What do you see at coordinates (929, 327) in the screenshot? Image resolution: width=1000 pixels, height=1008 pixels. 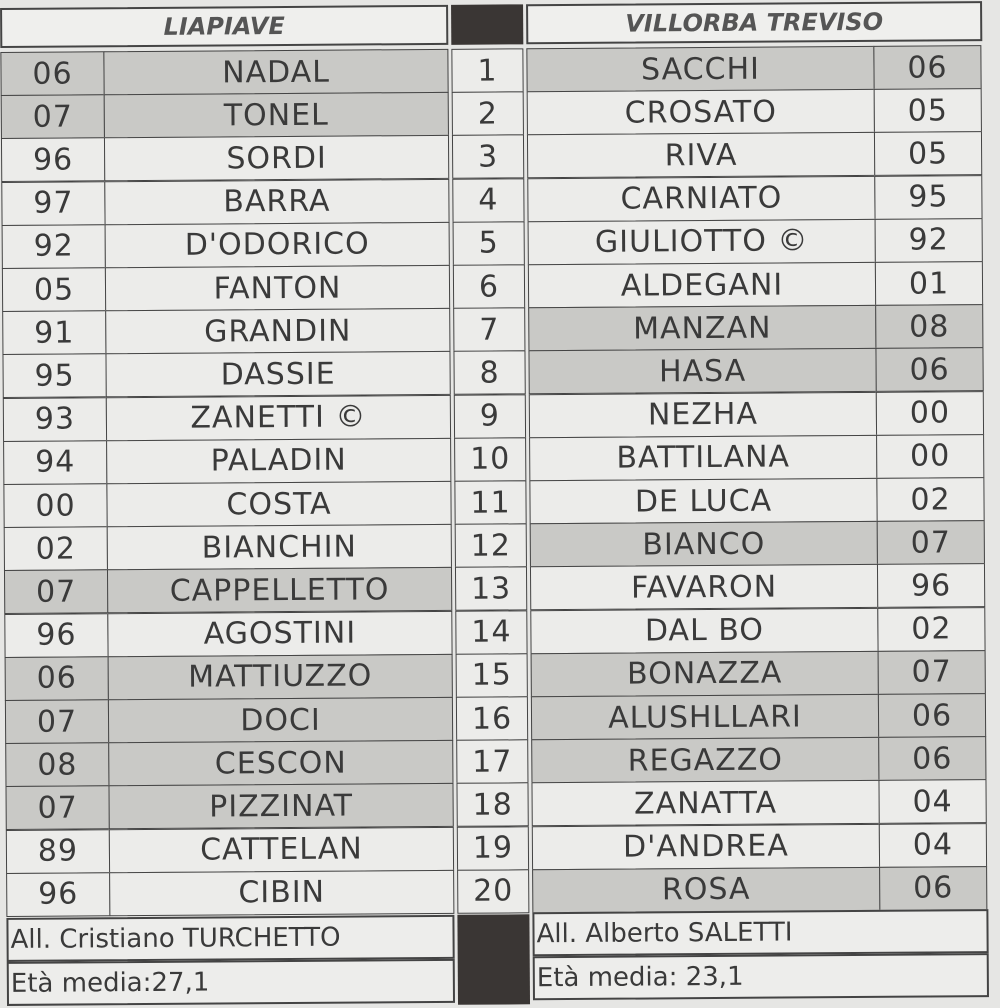 I see `away-player-year: 08` at bounding box center [929, 327].